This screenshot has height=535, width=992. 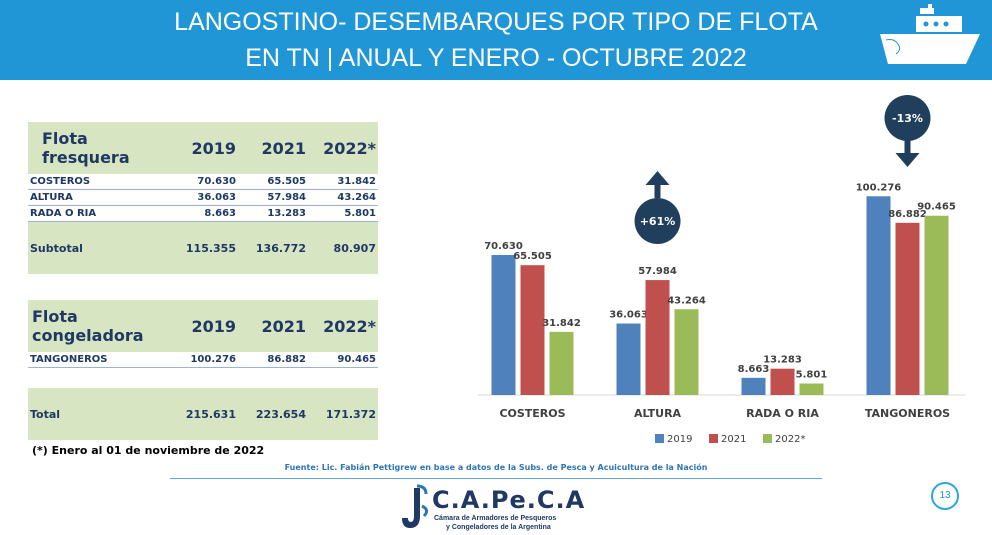 I want to click on change-label: -13%, so click(x=907, y=118).